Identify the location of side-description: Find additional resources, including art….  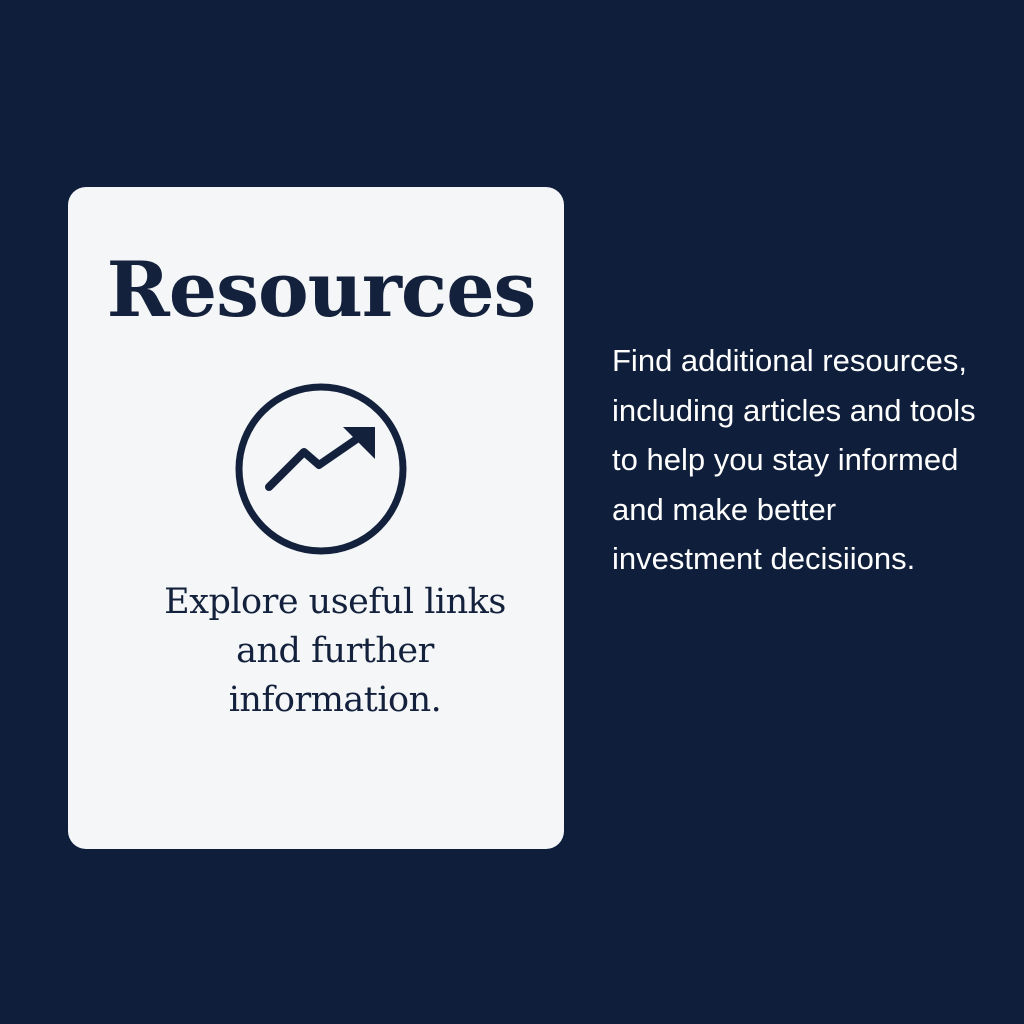
(794, 459).